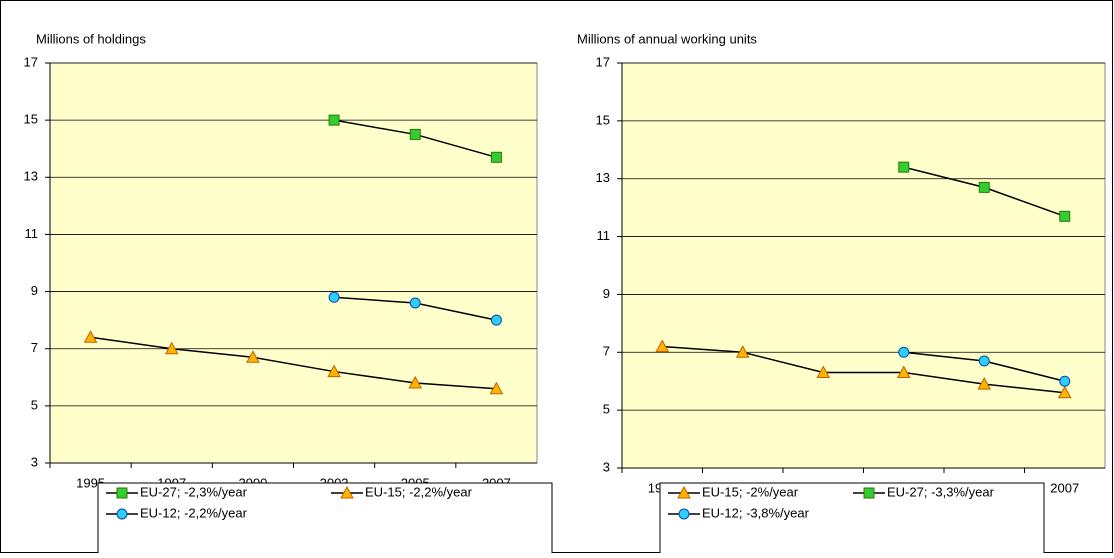 Image resolution: width=1114 pixels, height=558 pixels. Describe the element at coordinates (194, 491) in the screenshot. I see `legend-label: EU-27; -2,3%/year` at that location.